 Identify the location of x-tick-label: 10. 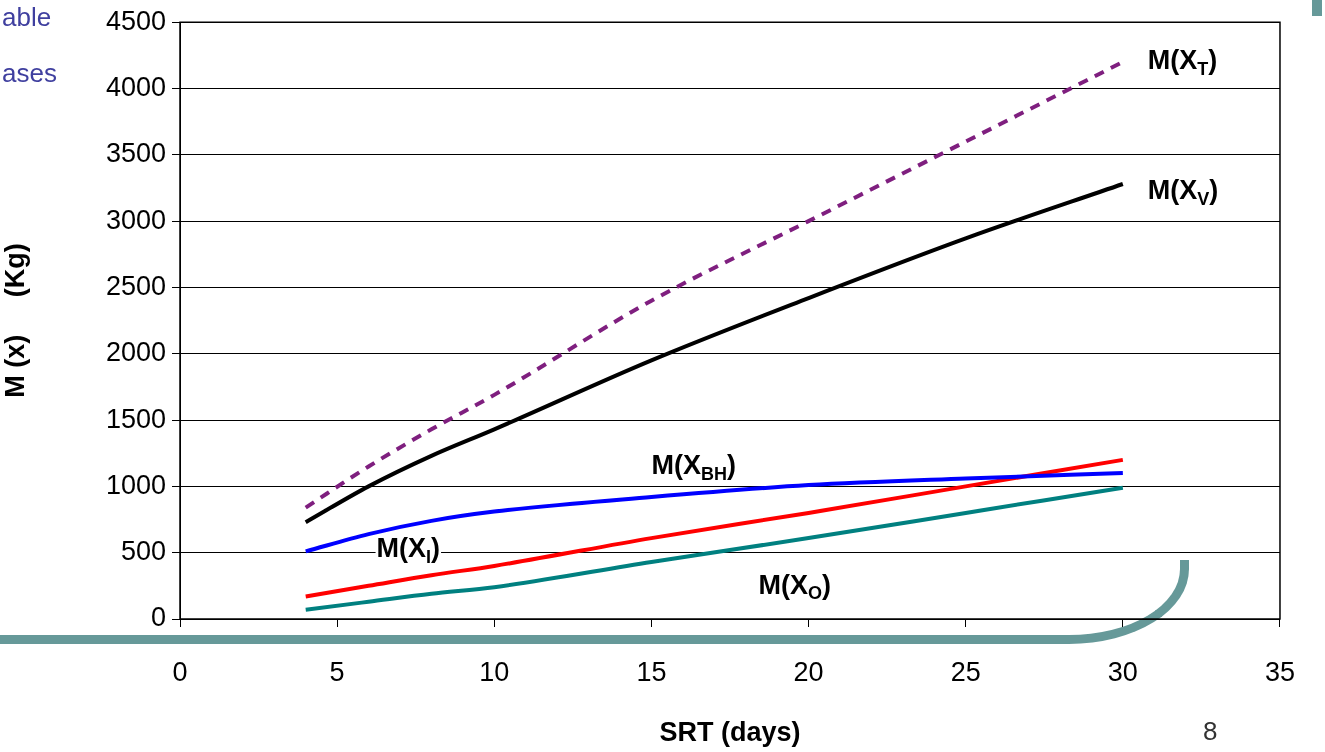
(494, 671).